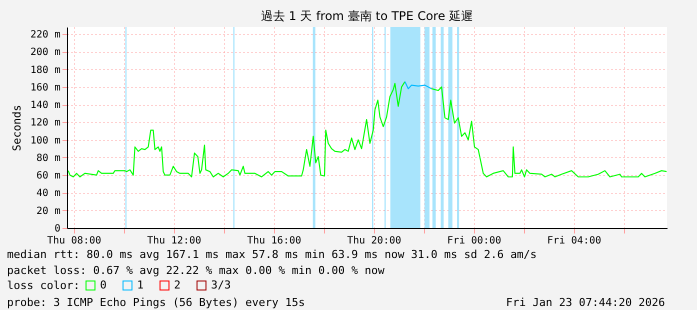  What do you see at coordinates (57, 229) in the screenshot?
I see `y-tick-label: 0` at bounding box center [57, 229].